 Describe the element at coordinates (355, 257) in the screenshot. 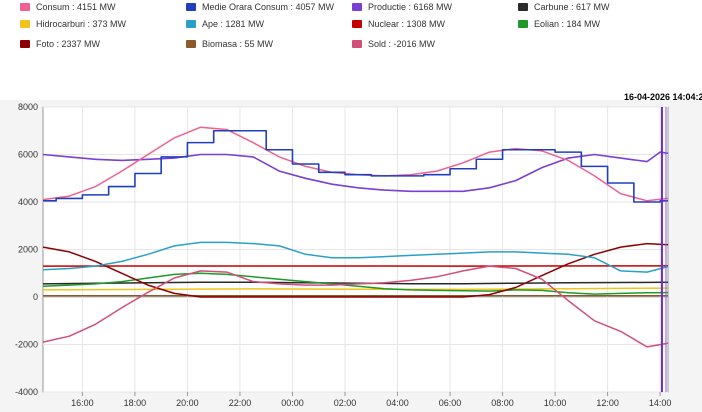

I see `series-line-ape` at that location.